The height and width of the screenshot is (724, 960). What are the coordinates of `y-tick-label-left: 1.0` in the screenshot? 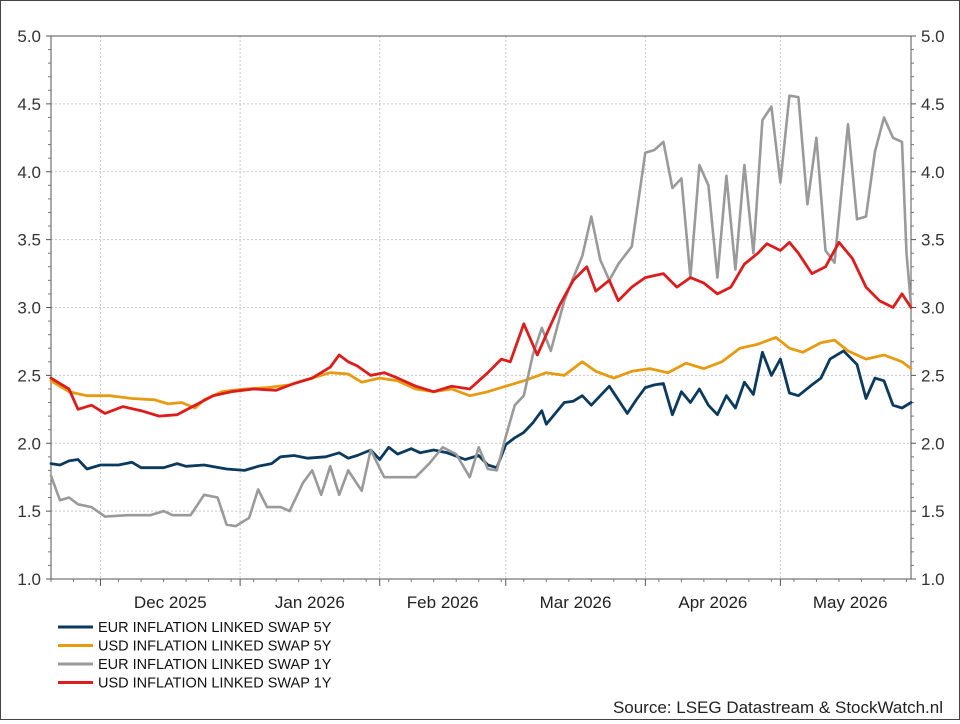 It's located at (29, 579).